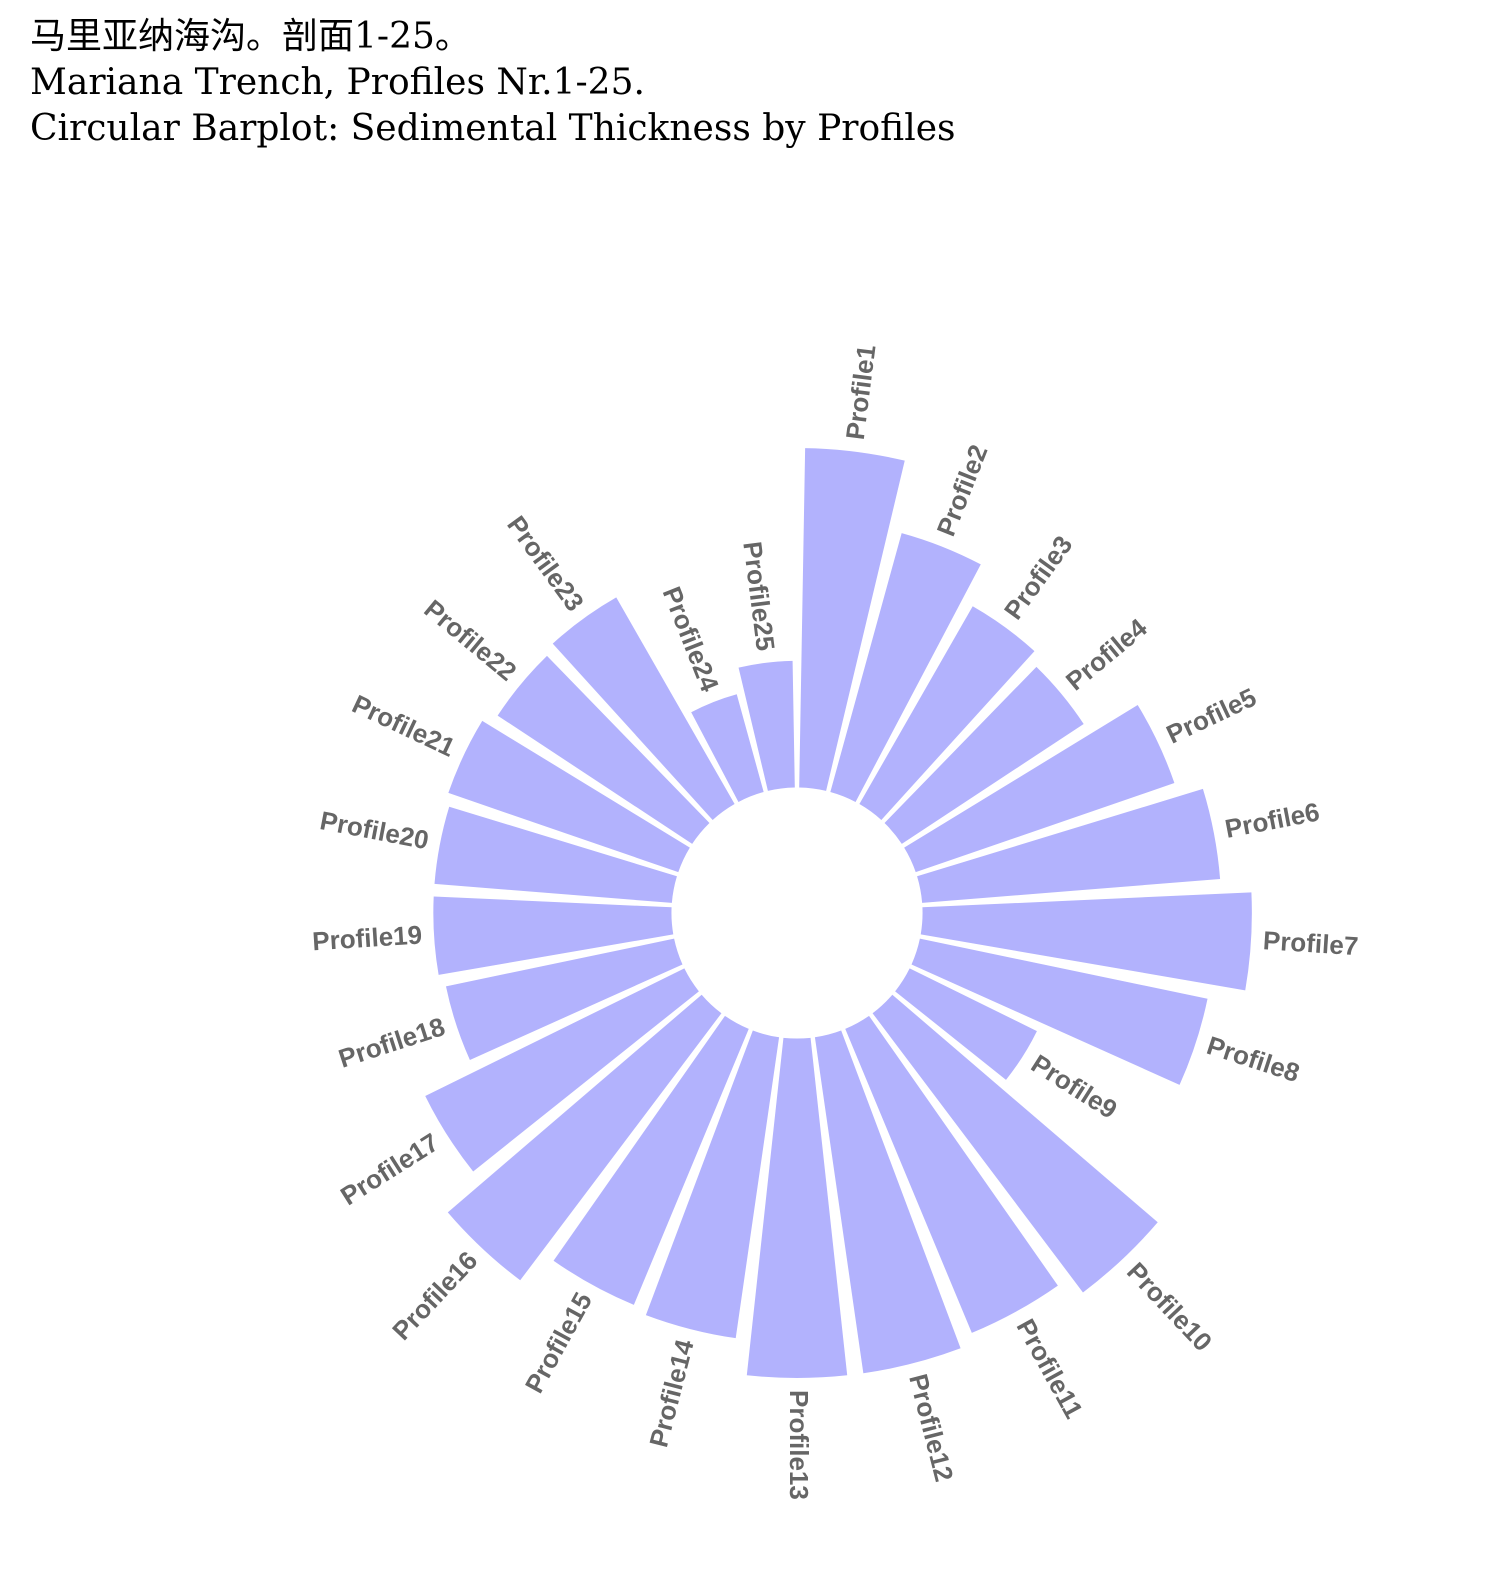 This screenshot has height=1569, width=1492. Describe the element at coordinates (1106, 654) in the screenshot. I see `bar-label-profile4: Profile4` at that location.